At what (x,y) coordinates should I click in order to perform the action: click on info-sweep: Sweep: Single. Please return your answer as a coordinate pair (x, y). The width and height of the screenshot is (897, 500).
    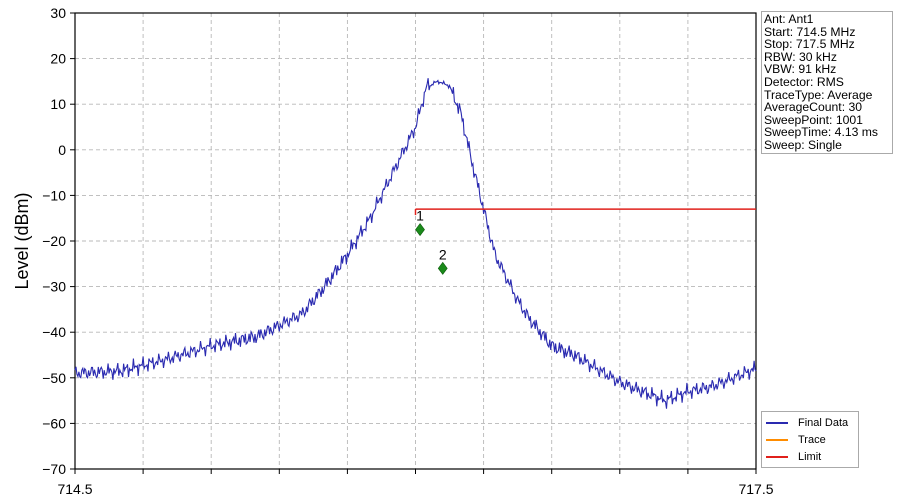
    Looking at the image, I should click on (803, 144).